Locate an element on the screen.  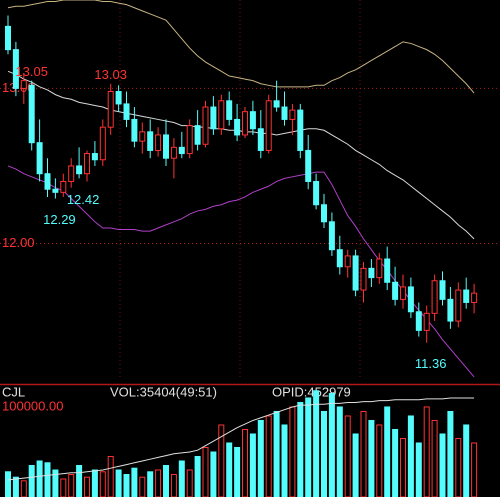
low-label: 12.29 is located at coordinates (59, 219).